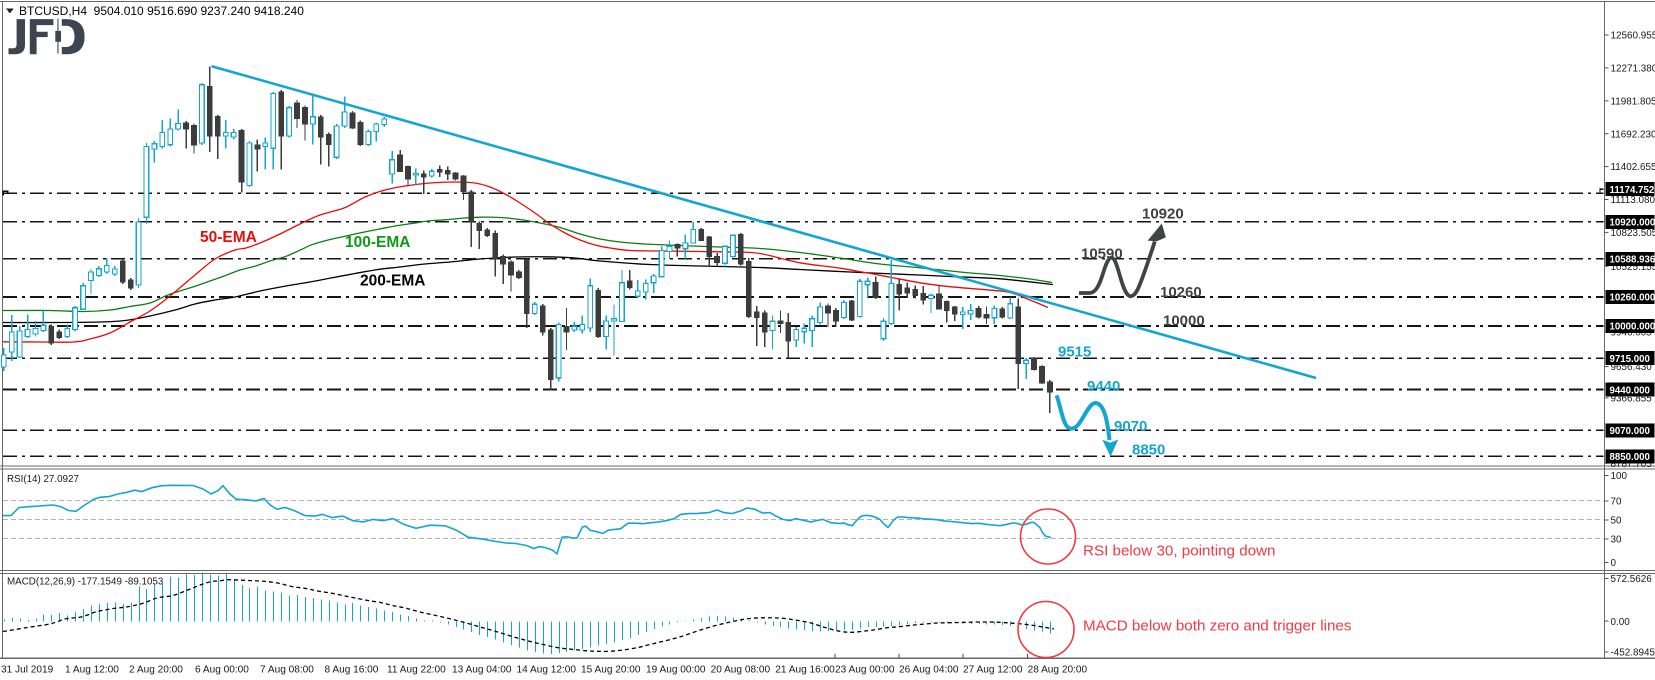 The image size is (1655, 680). What do you see at coordinates (929, 670) in the screenshot?
I see `svg-text: 26 Aug 04:00` at bounding box center [929, 670].